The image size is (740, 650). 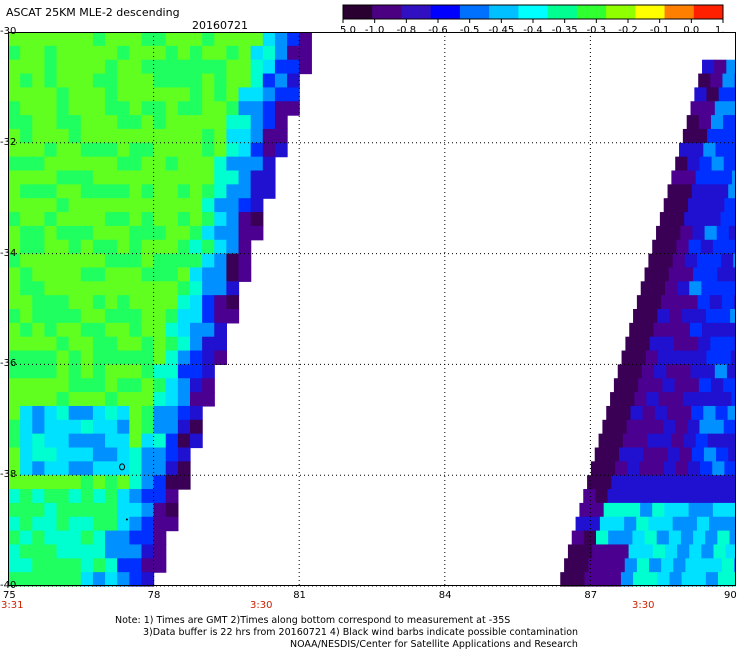 I want to click on product-title: ASCAT 25KM MLE-2 descending, so click(x=93, y=12).